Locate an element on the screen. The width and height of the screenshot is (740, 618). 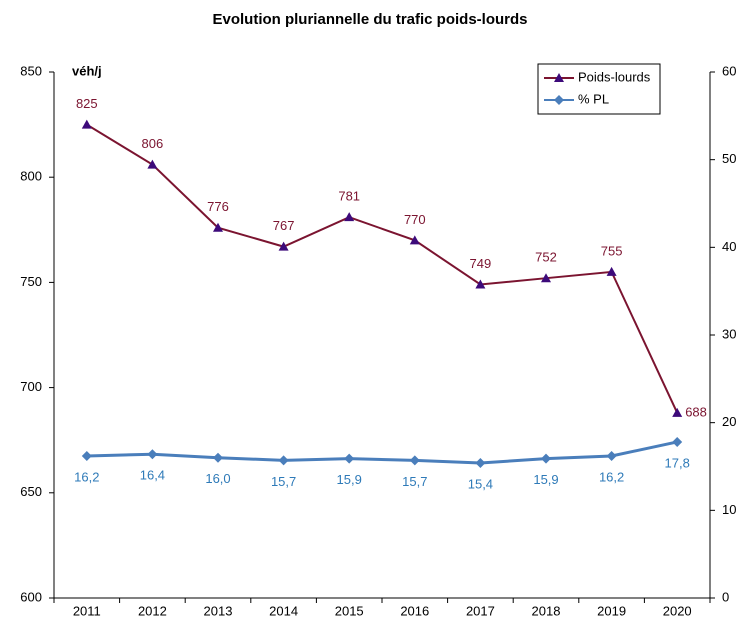
legend-box is located at coordinates (599, 89).